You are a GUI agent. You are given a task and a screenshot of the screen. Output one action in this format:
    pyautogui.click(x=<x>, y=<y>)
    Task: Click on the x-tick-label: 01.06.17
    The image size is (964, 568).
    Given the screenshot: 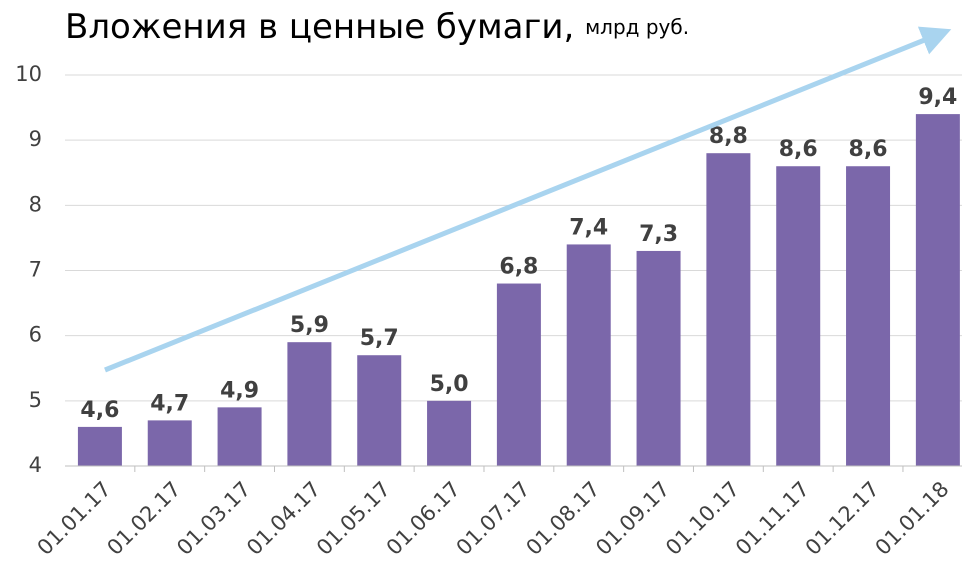 What is the action you would take?
    pyautogui.click(x=423, y=518)
    